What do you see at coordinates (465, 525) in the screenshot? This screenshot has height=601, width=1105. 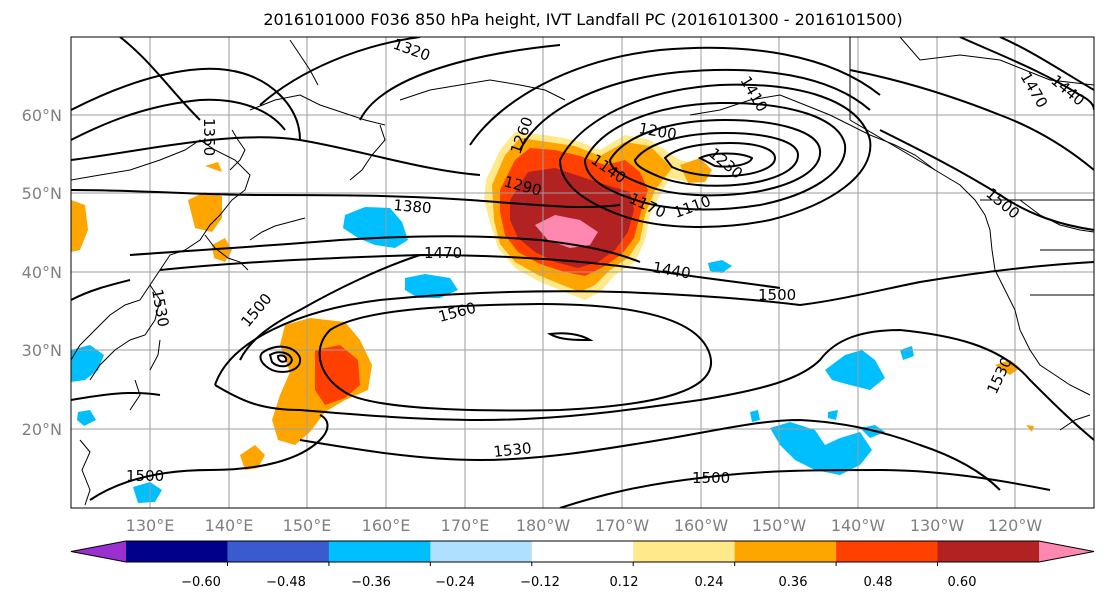 I see `longitude-label: 170°E` at bounding box center [465, 525].